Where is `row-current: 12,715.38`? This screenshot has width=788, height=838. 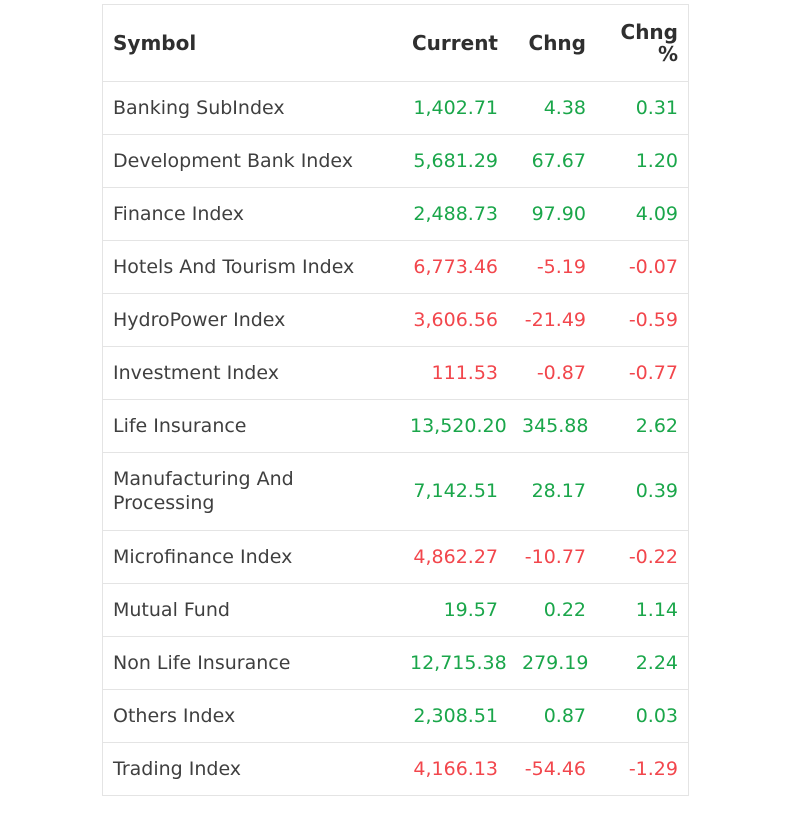 row-current: 12,715.38 is located at coordinates (456, 663).